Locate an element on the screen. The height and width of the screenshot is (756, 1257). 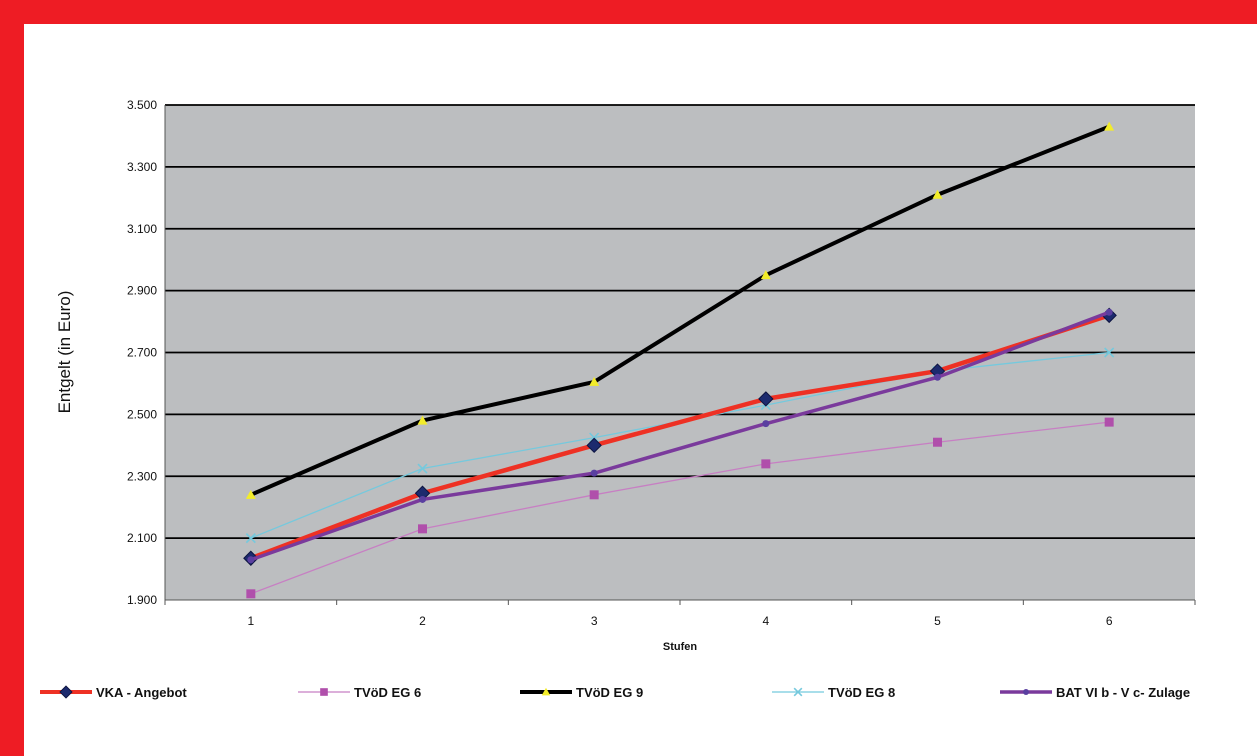
y-tick-label: 3.500 is located at coordinates (142, 105).